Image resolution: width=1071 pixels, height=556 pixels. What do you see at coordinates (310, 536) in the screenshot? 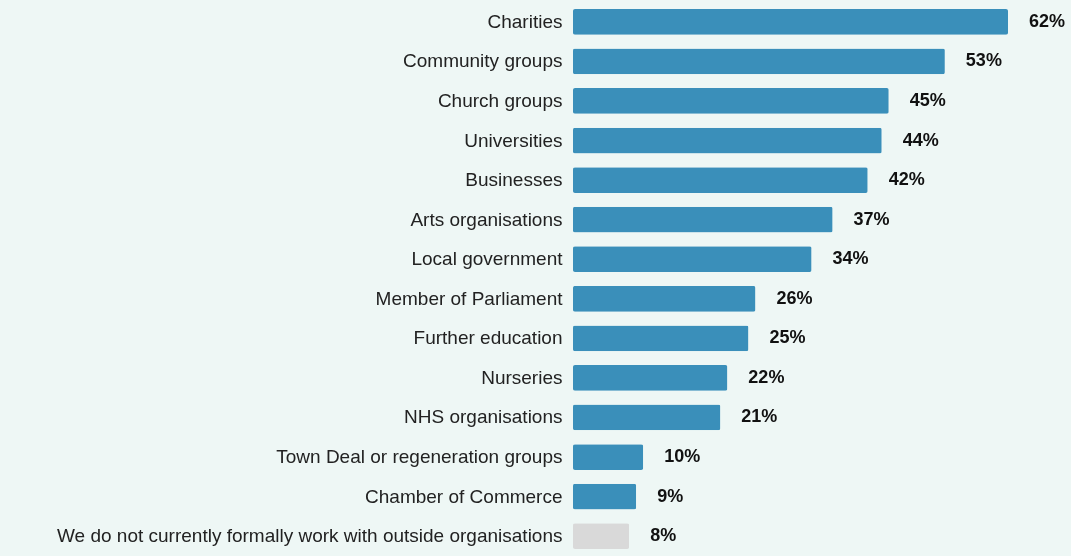
I see `y-tick-label: We do not currently formally work with outside organisations` at bounding box center [310, 536].